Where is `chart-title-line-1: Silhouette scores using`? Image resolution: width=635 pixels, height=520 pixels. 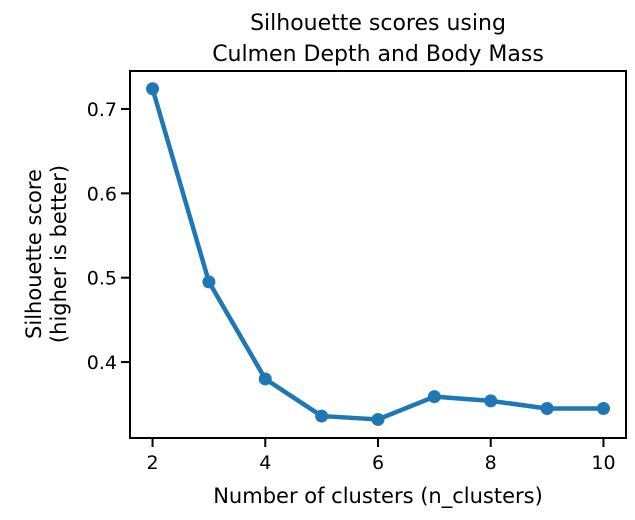 chart-title-line-1: Silhouette scores using is located at coordinates (378, 23).